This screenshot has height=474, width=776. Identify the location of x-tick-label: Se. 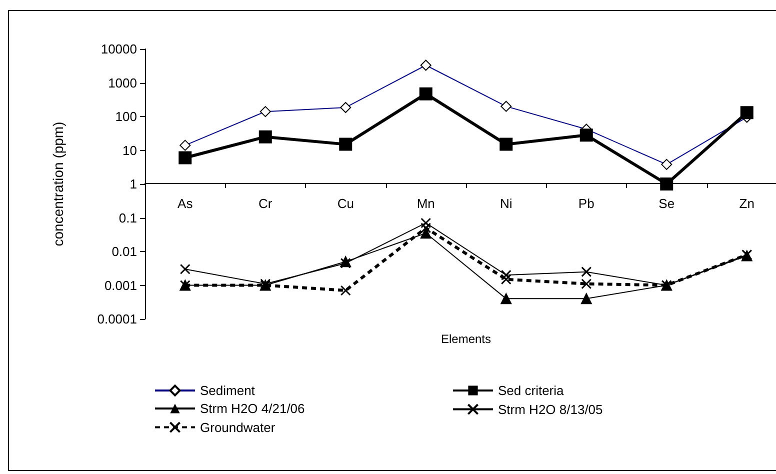
(666, 203).